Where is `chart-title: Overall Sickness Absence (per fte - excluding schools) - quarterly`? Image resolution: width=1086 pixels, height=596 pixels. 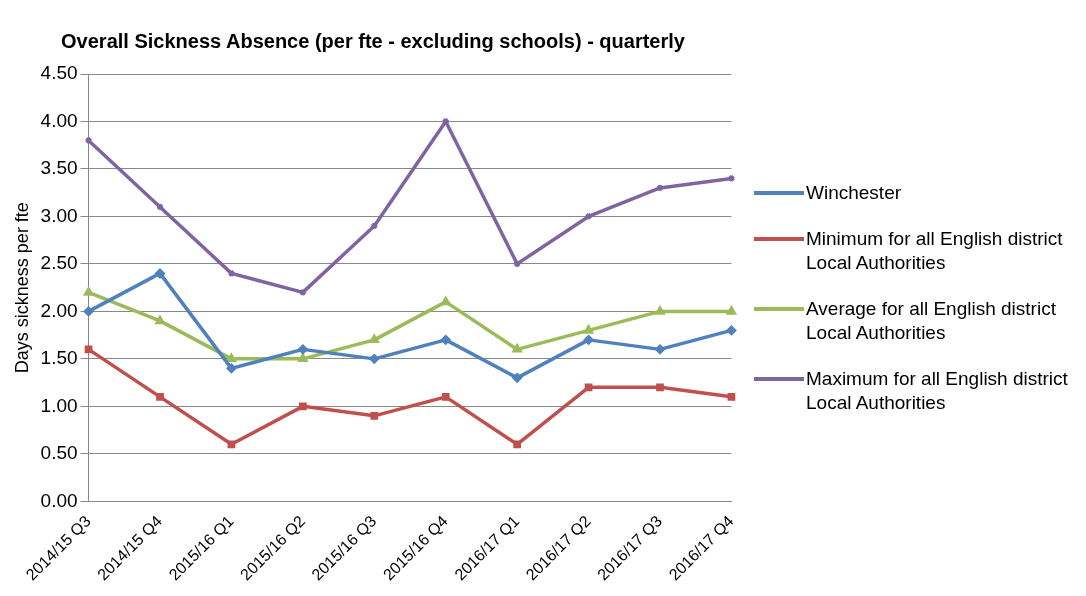 chart-title: Overall Sickness Absence (per fte - excluding schools) - quarterly is located at coordinates (373, 40).